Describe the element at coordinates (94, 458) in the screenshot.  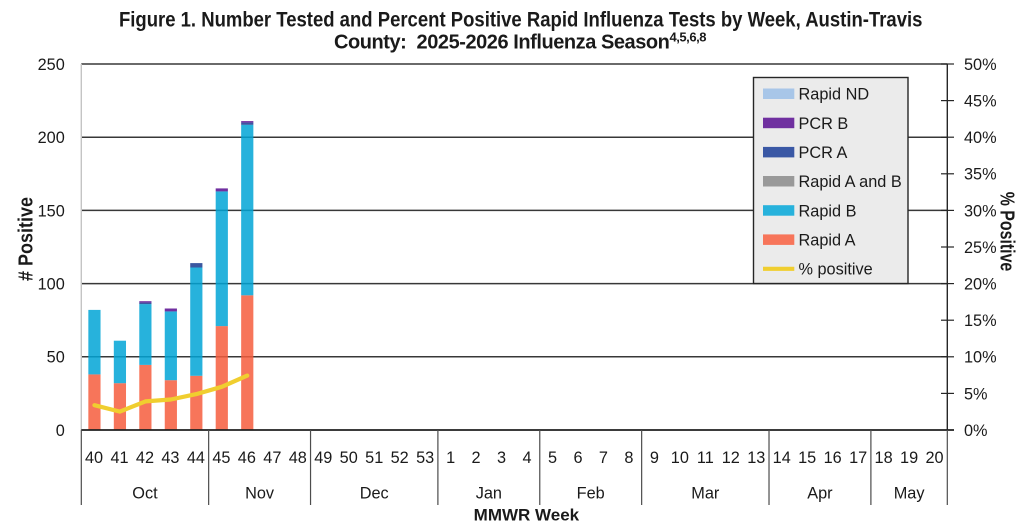
I see `svg-text: 40` at that location.